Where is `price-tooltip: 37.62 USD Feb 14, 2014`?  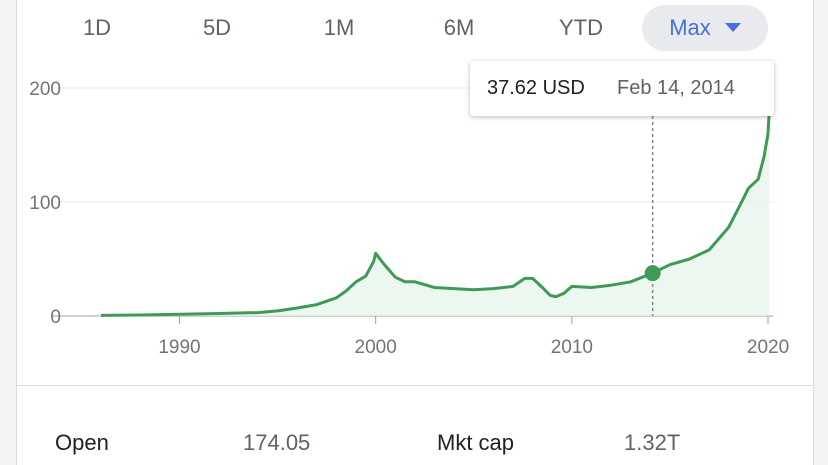 price-tooltip: 37.62 USD Feb 14, 2014 is located at coordinates (622, 88).